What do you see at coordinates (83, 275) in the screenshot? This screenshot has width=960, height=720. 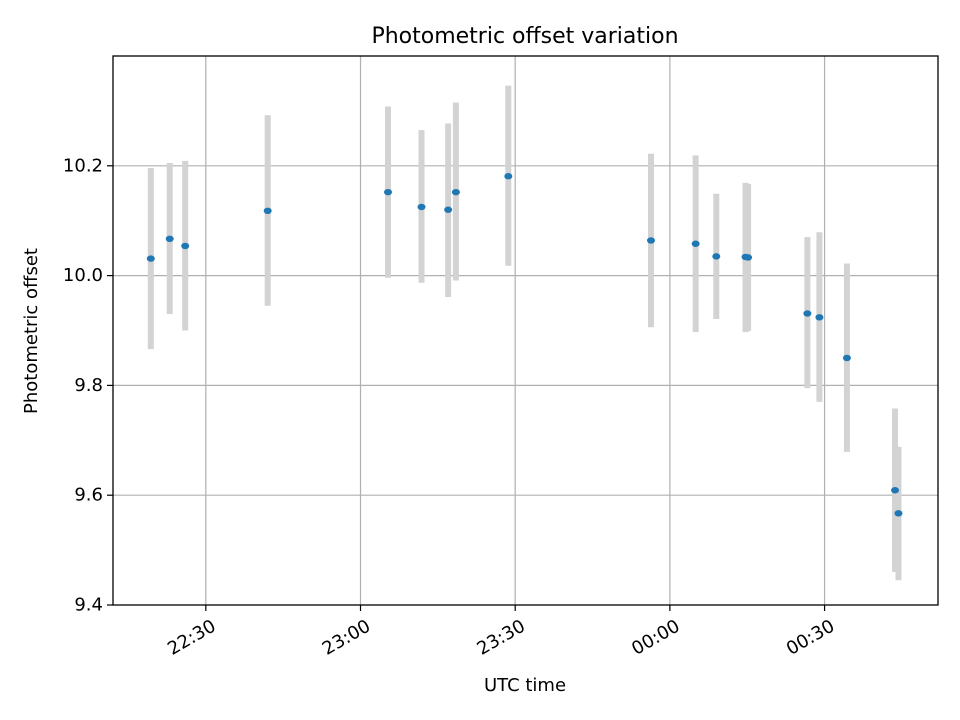 I see `y-tick-label: 10.0` at bounding box center [83, 275].